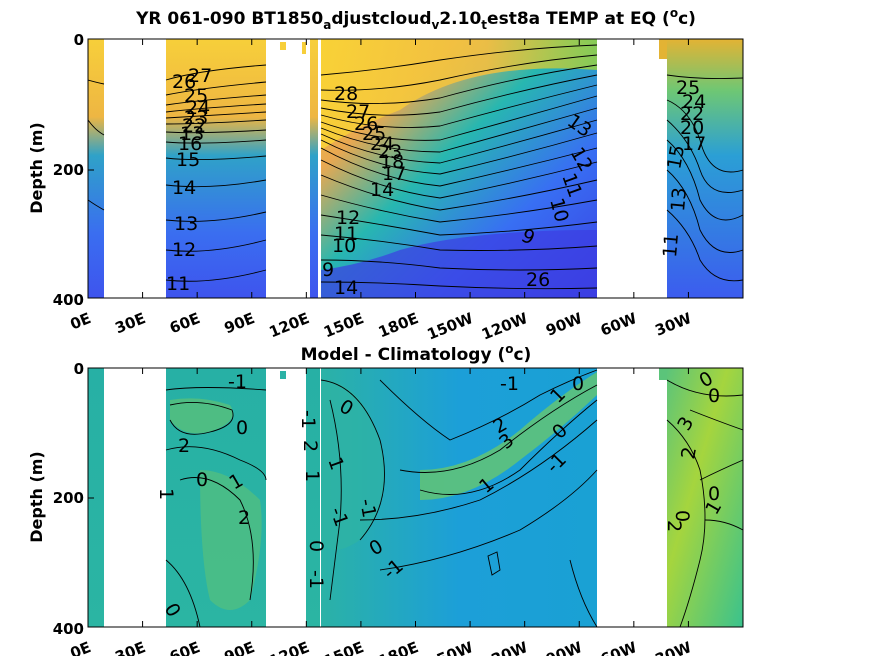  Describe the element at coordinates (344, 246) in the screenshot. I see `contour-label: 10` at that location.